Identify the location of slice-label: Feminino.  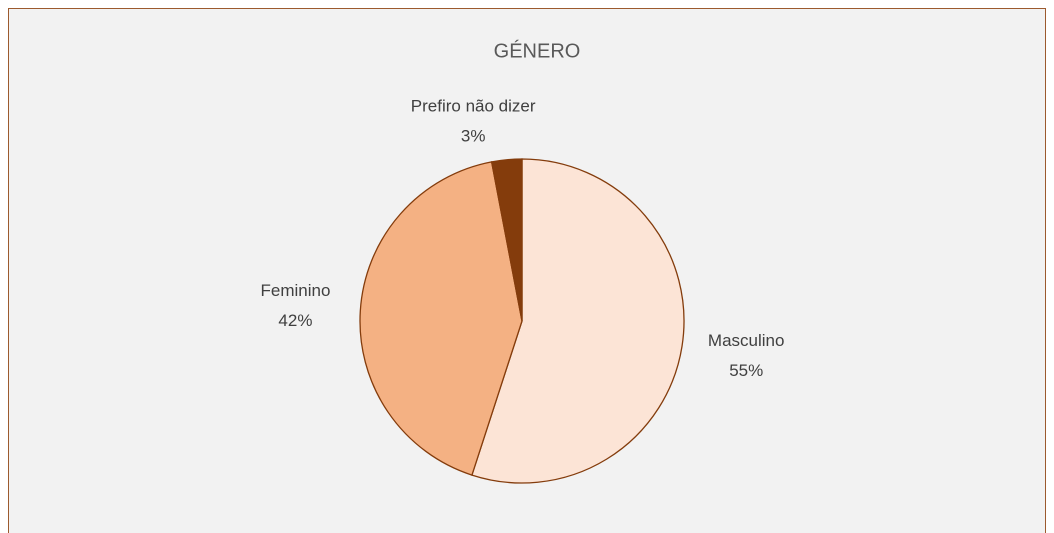
(295, 290).